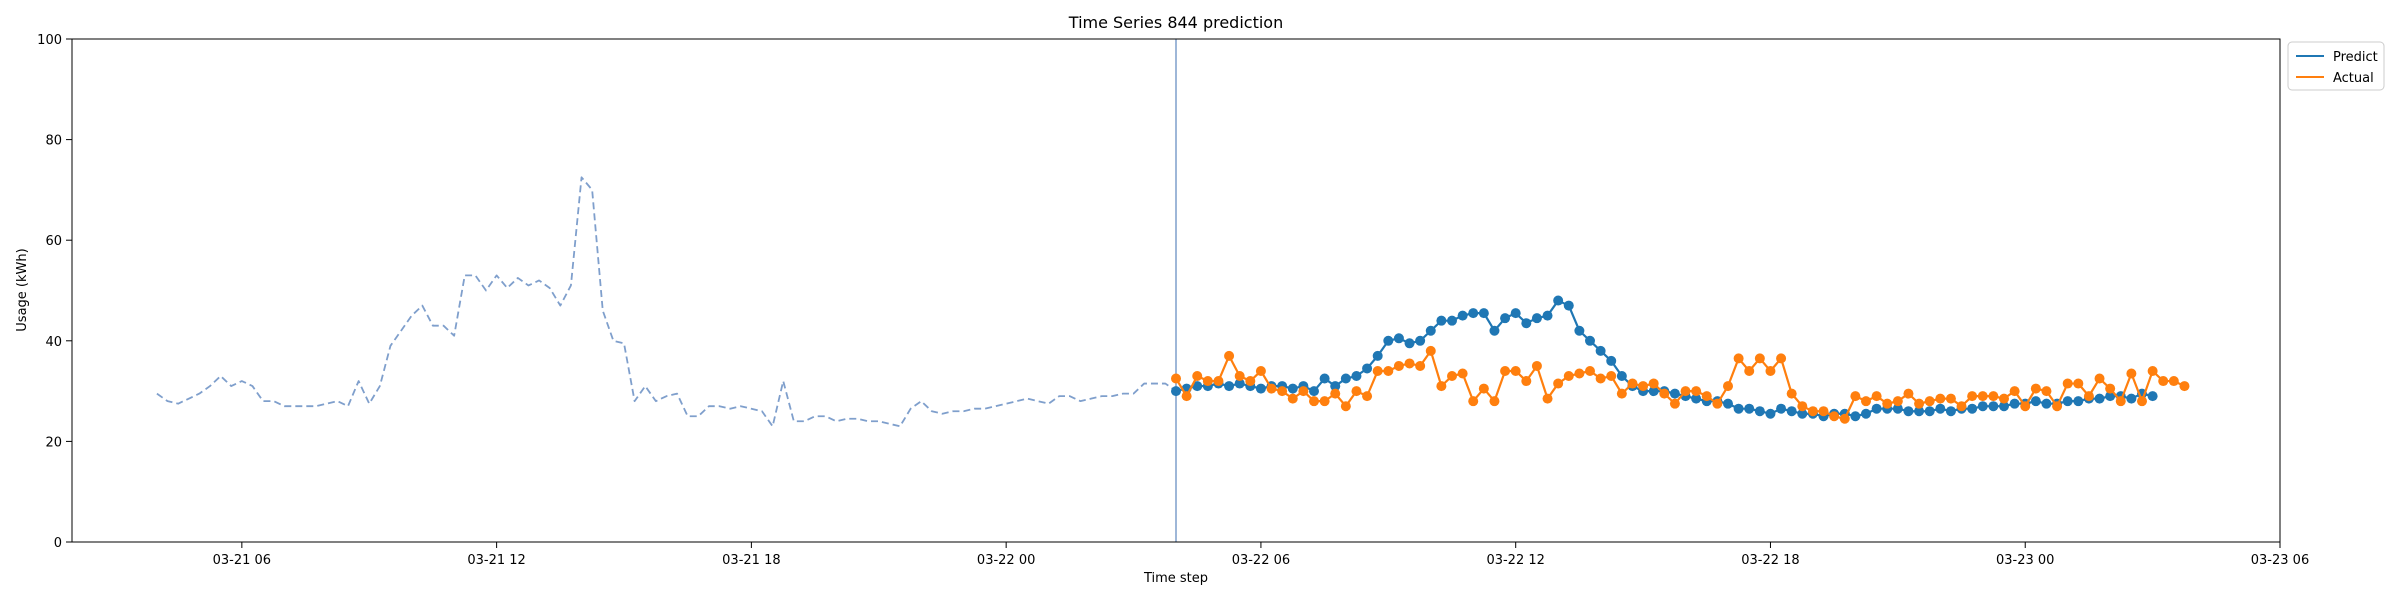 This screenshot has width=2400, height=600. I want to click on x-axis-label: Time step, so click(1175, 578).